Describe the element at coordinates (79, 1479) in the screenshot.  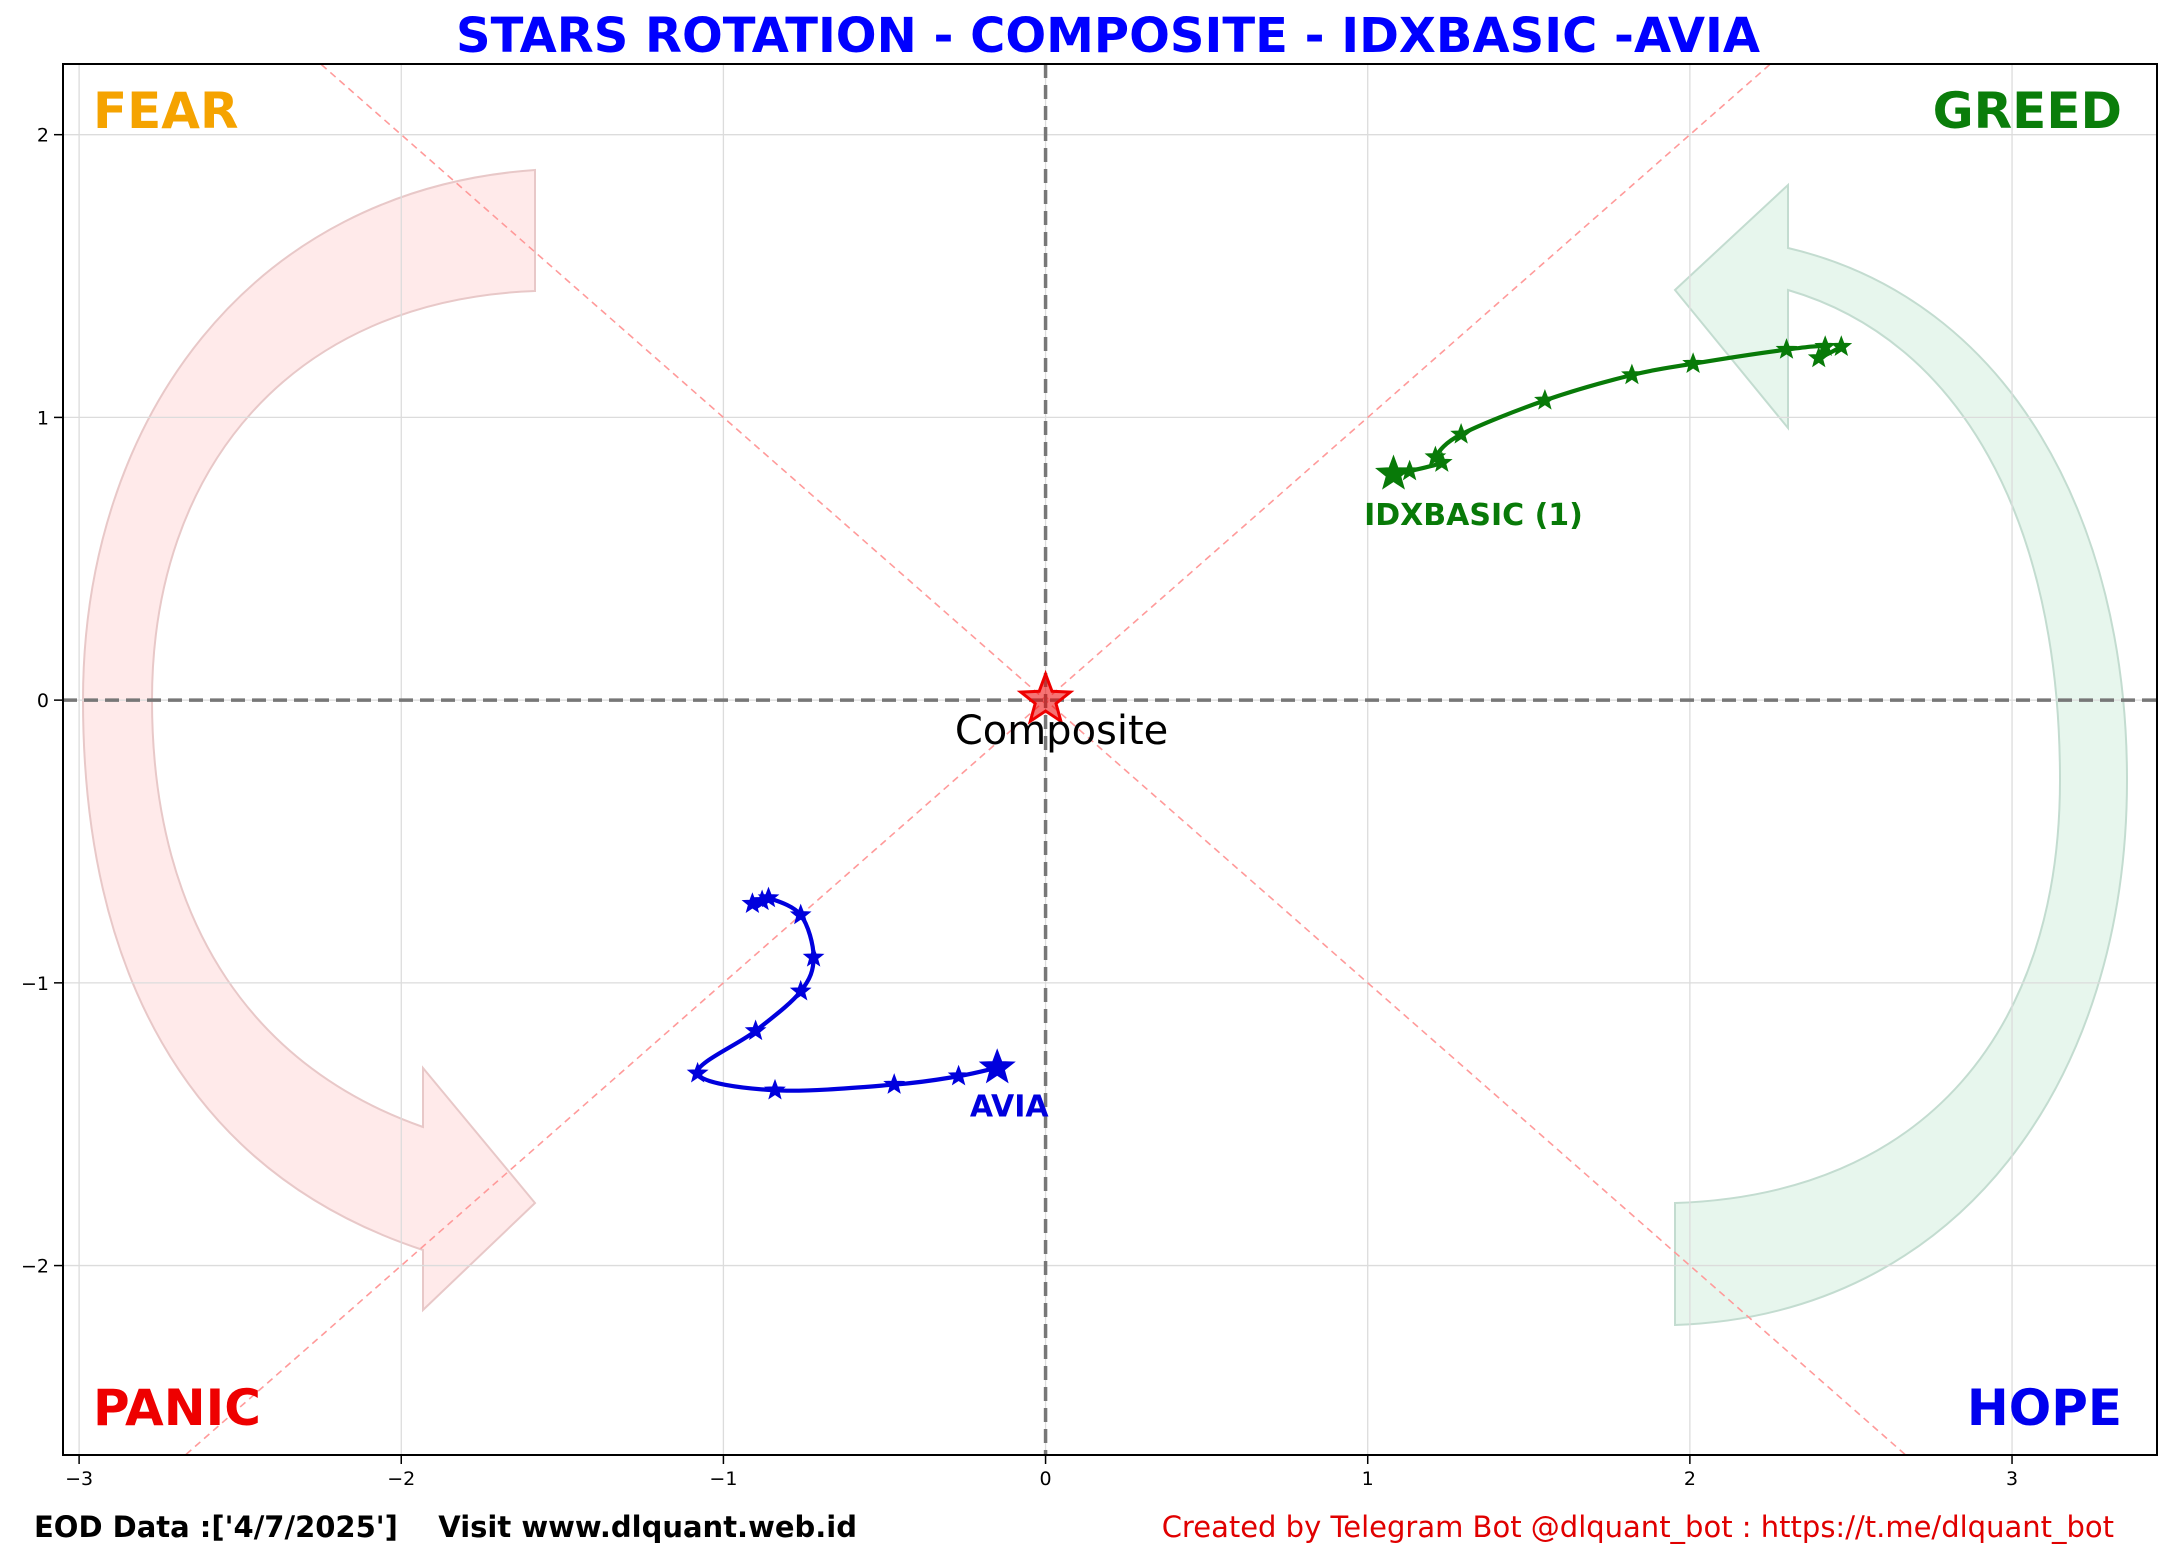
I see `x-tick-label: −3` at that location.